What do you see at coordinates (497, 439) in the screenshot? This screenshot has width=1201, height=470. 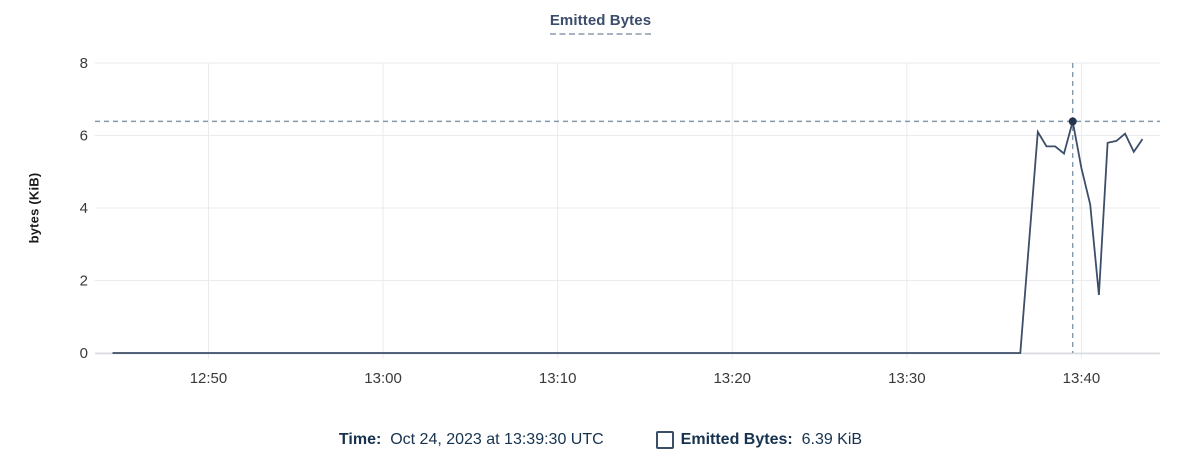 I see `time-value: Oct 24, 2023 at 13:39:30 UTC` at bounding box center [497, 439].